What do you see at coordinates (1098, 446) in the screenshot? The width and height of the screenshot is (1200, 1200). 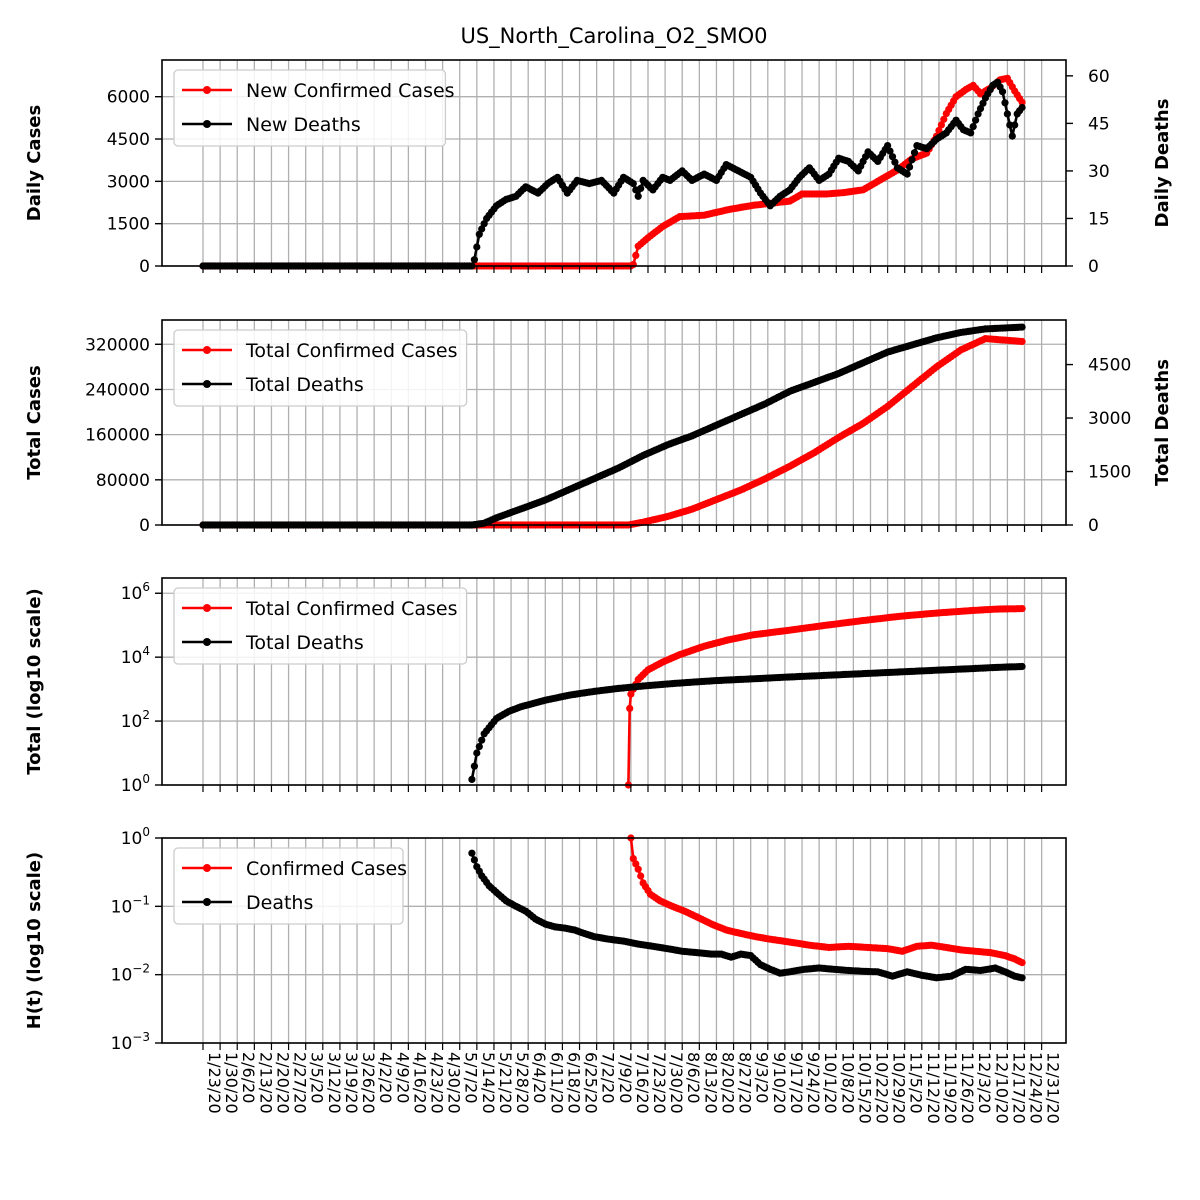 I see `y-axis-right: 0 1500 3000 4500` at bounding box center [1098, 446].